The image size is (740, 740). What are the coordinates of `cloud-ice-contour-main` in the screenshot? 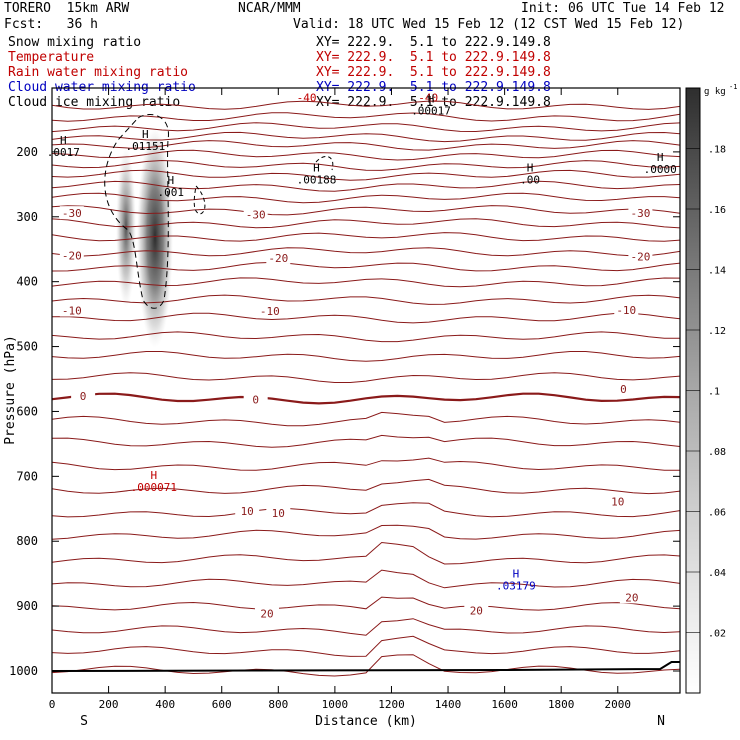 It's located at (136, 211).